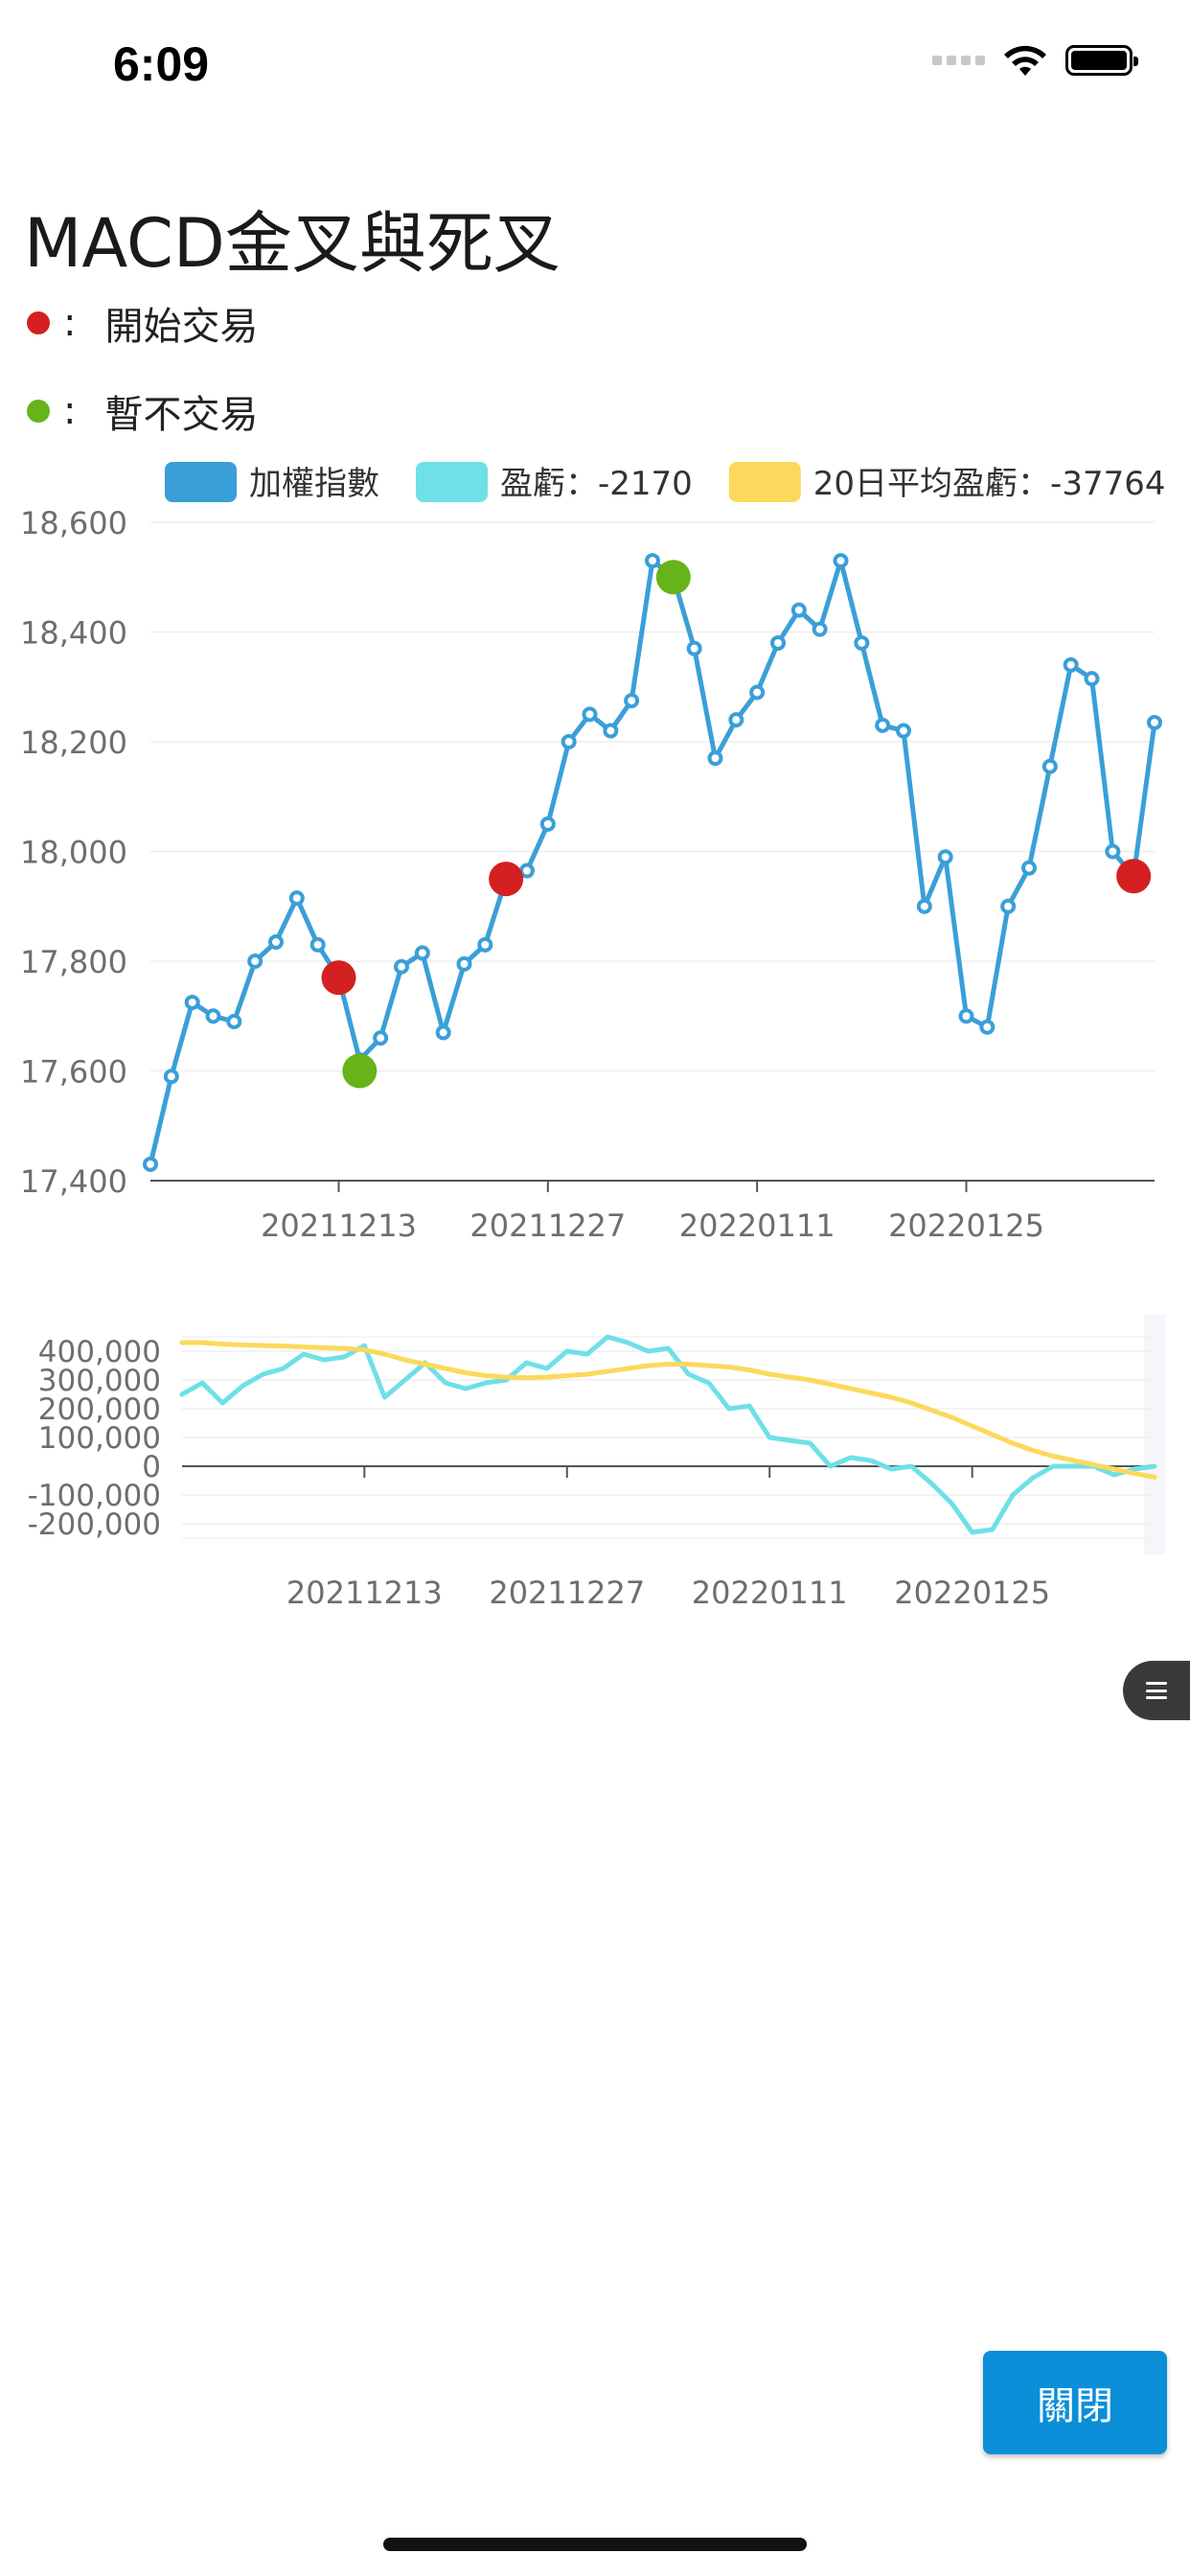 The height and width of the screenshot is (2576, 1190). I want to click on legend-note-label: 開始交易, so click(182, 327).